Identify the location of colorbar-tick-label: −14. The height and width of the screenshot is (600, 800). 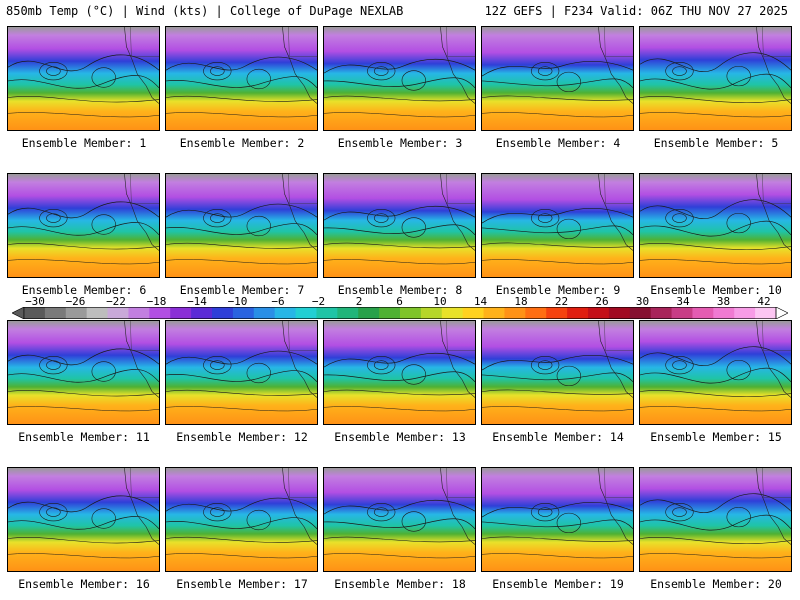
(197, 301).